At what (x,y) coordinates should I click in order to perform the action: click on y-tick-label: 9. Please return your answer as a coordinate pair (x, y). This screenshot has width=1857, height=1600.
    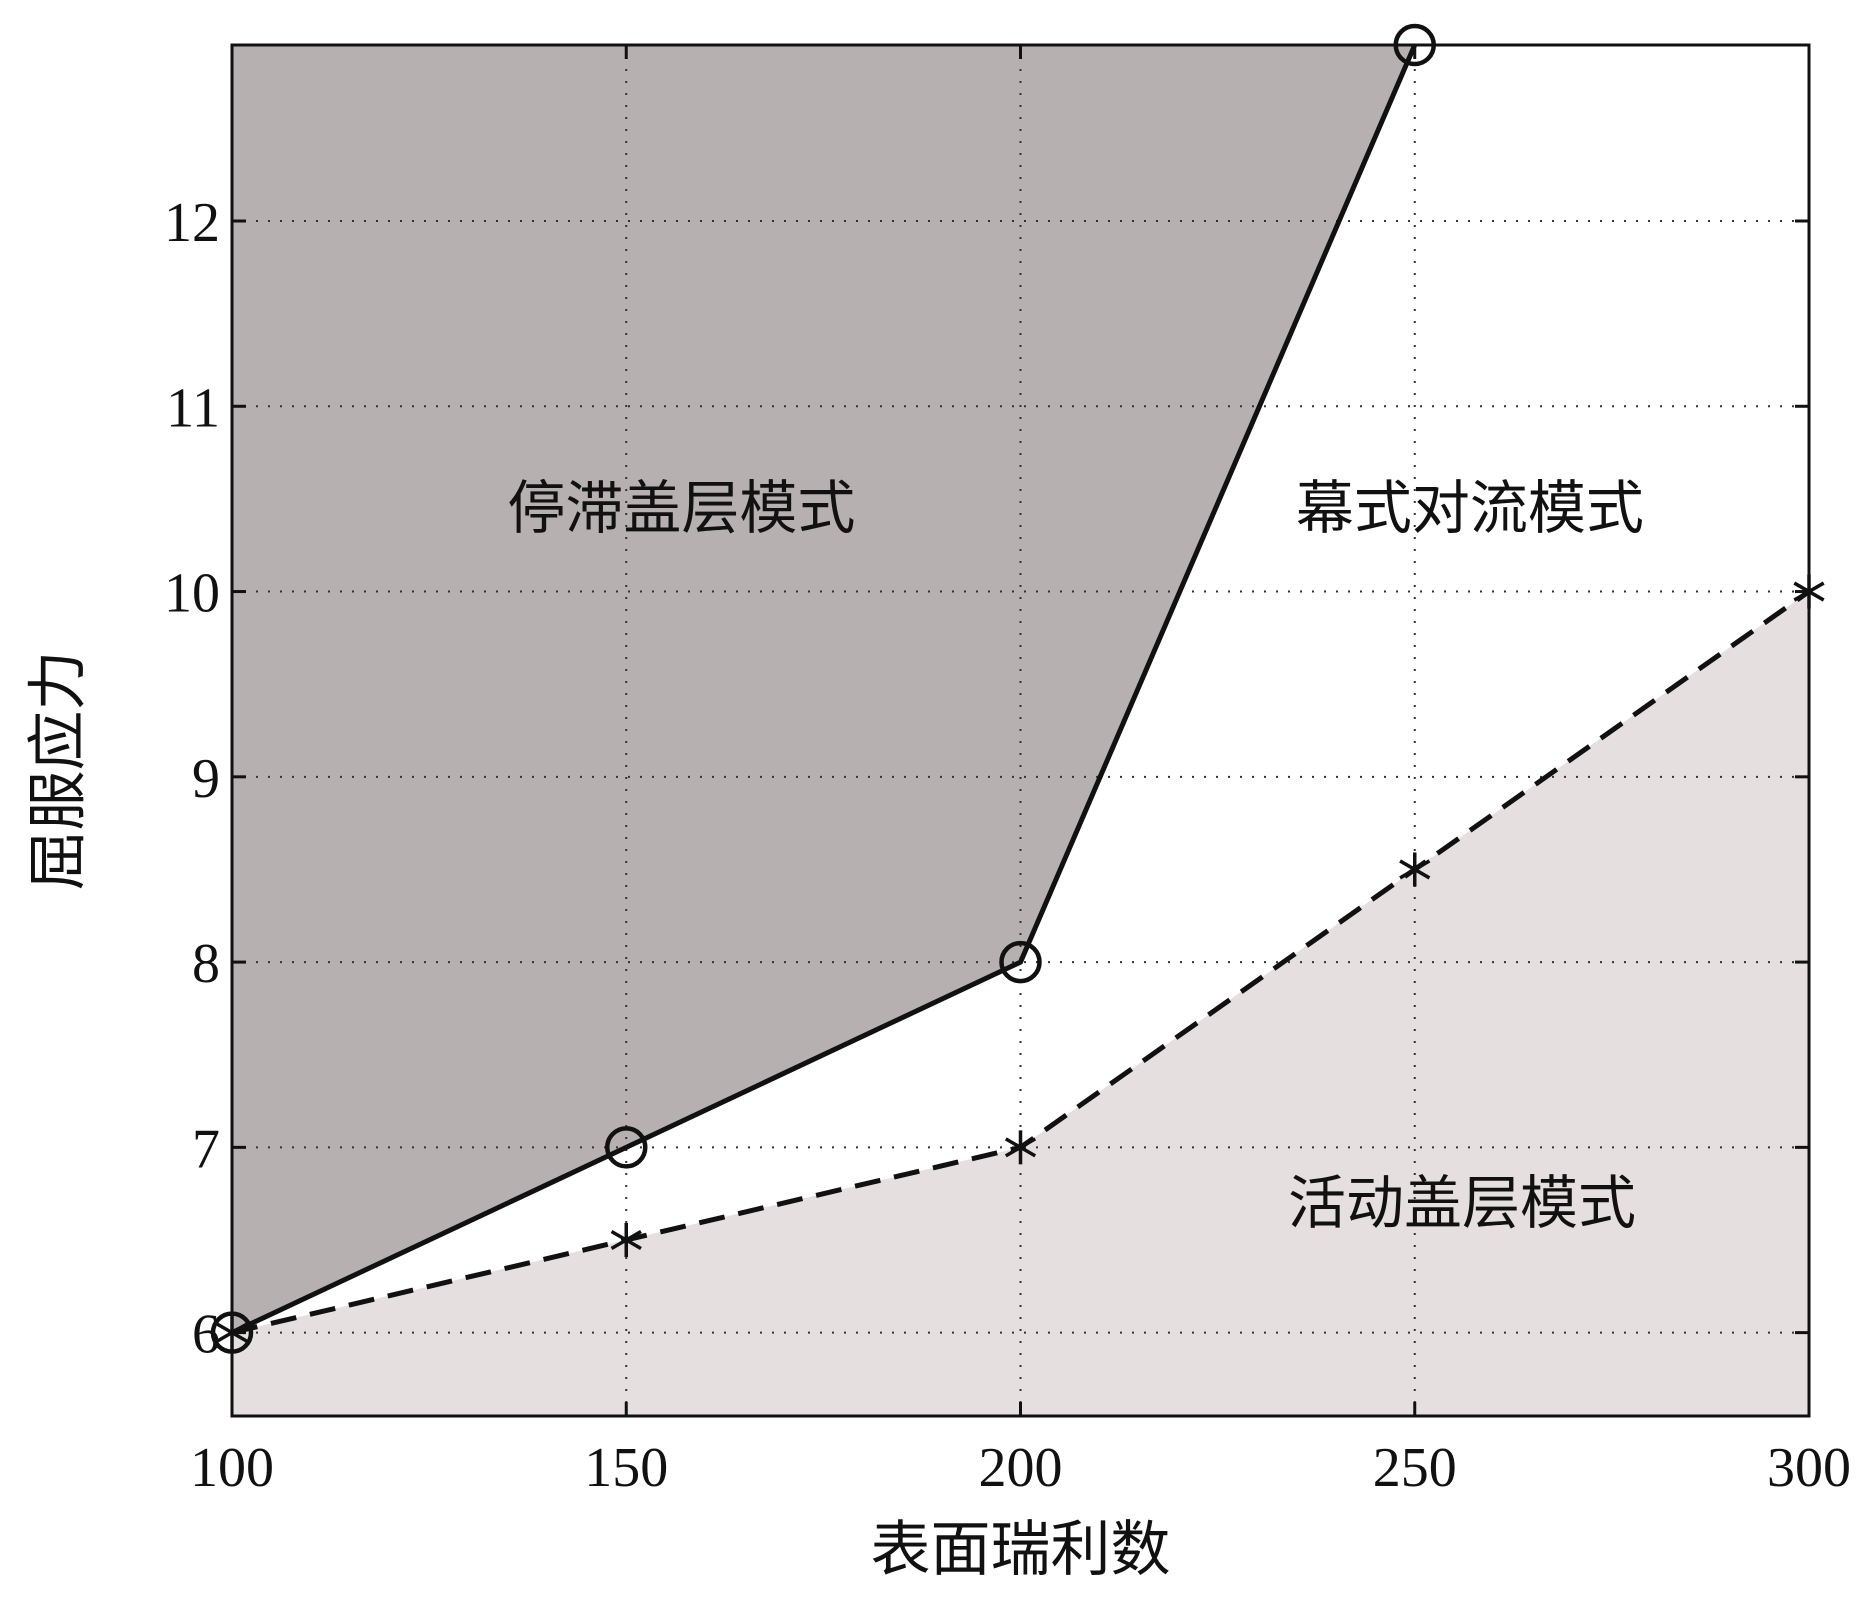
    Looking at the image, I should click on (206, 779).